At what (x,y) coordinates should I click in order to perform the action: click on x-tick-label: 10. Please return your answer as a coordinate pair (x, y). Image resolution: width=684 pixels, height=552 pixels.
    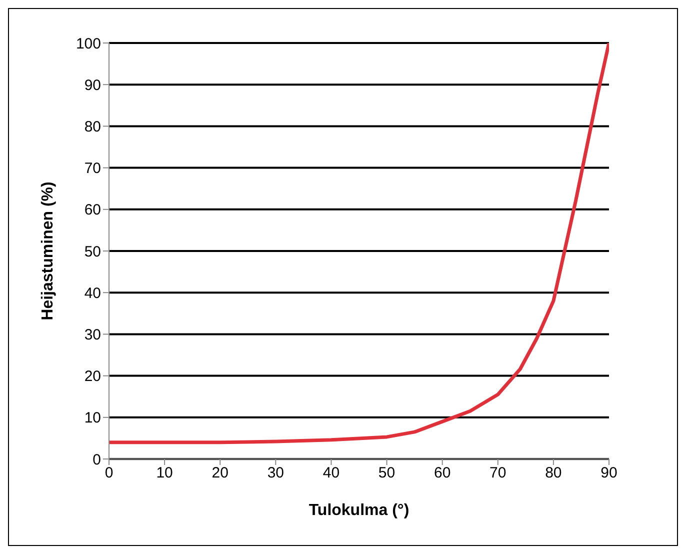
    Looking at the image, I should click on (164, 473).